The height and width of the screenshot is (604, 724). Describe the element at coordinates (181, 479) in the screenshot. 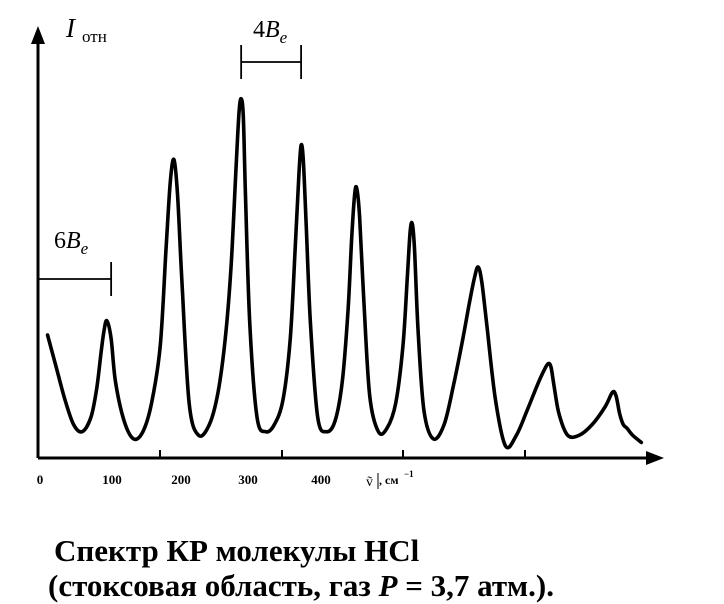

I see `x-tick-label: 200` at that location.